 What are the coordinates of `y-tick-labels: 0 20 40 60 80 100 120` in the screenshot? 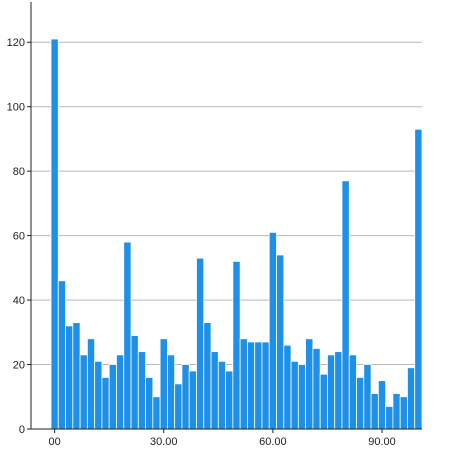 It's located at (19, 236).